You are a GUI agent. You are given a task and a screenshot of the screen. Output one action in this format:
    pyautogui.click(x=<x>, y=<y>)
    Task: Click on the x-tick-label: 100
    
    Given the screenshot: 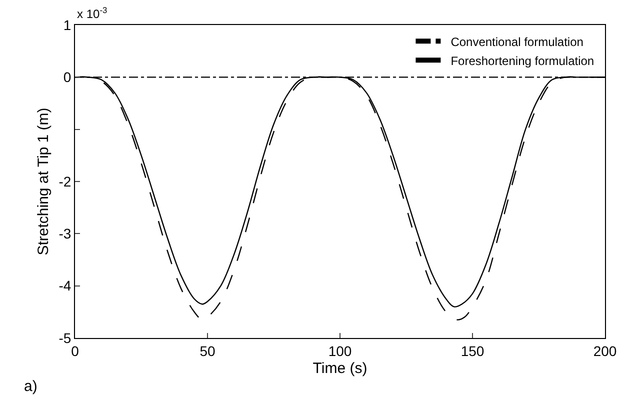 What is the action you would take?
    pyautogui.click(x=340, y=350)
    